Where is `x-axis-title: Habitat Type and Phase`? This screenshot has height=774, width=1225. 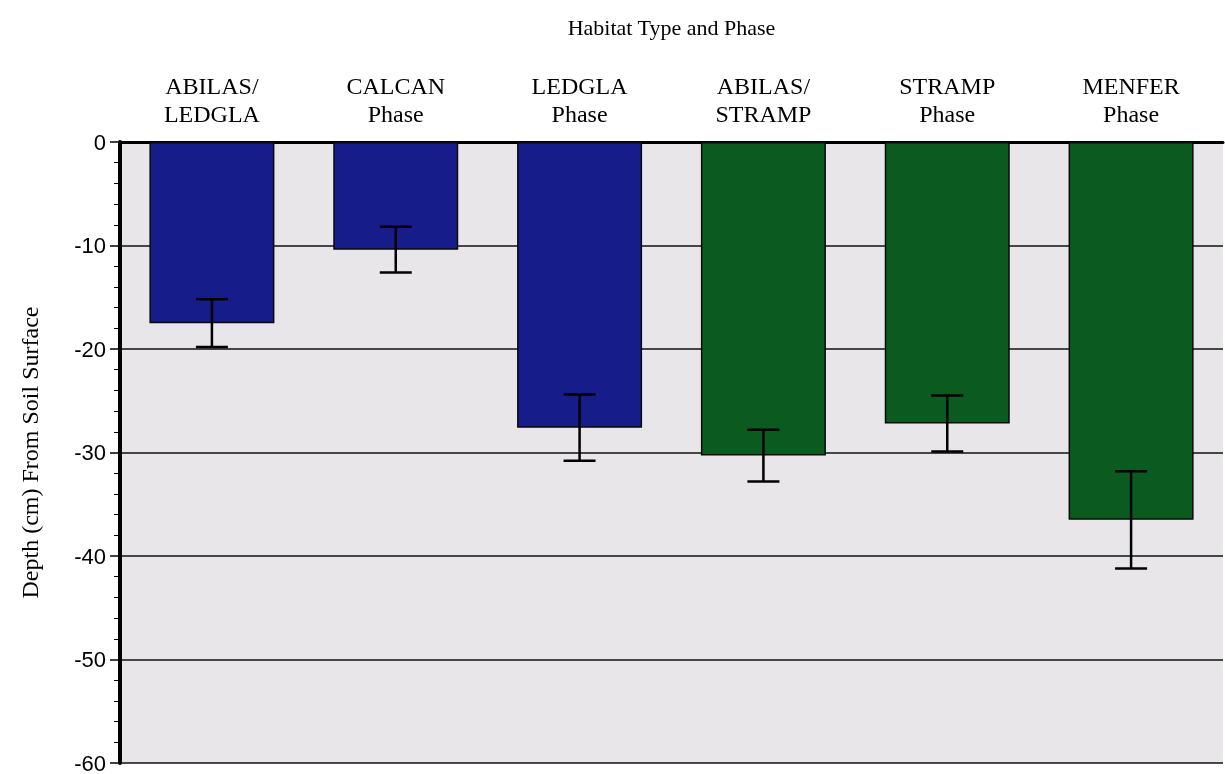 x-axis-title: Habitat Type and Phase is located at coordinates (671, 27).